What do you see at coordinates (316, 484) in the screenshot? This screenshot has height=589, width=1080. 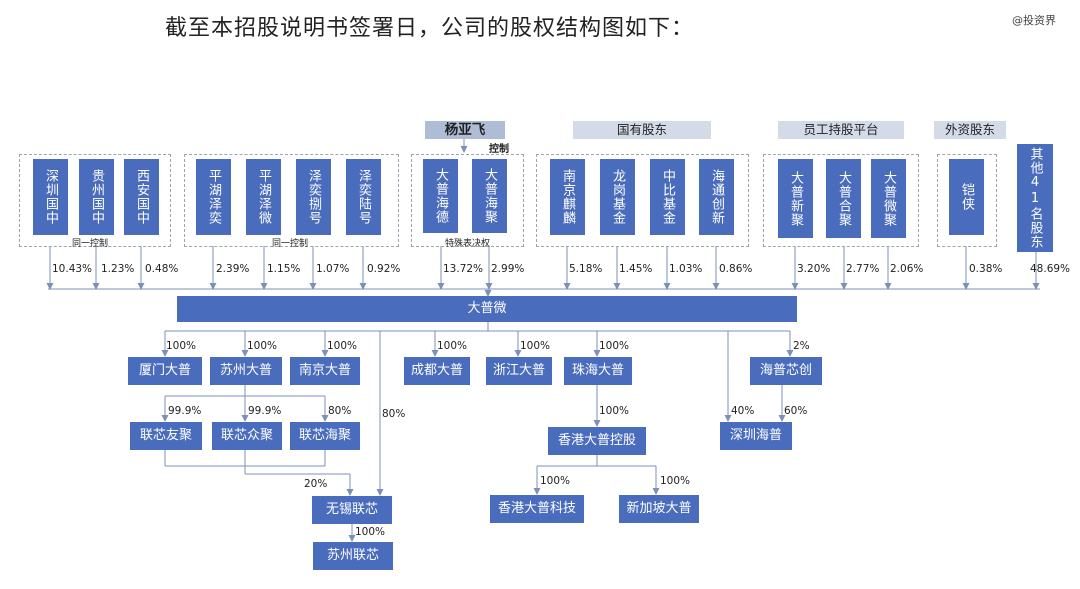 I see `pct-wuxi-from-lianxin: 20%` at bounding box center [316, 484].